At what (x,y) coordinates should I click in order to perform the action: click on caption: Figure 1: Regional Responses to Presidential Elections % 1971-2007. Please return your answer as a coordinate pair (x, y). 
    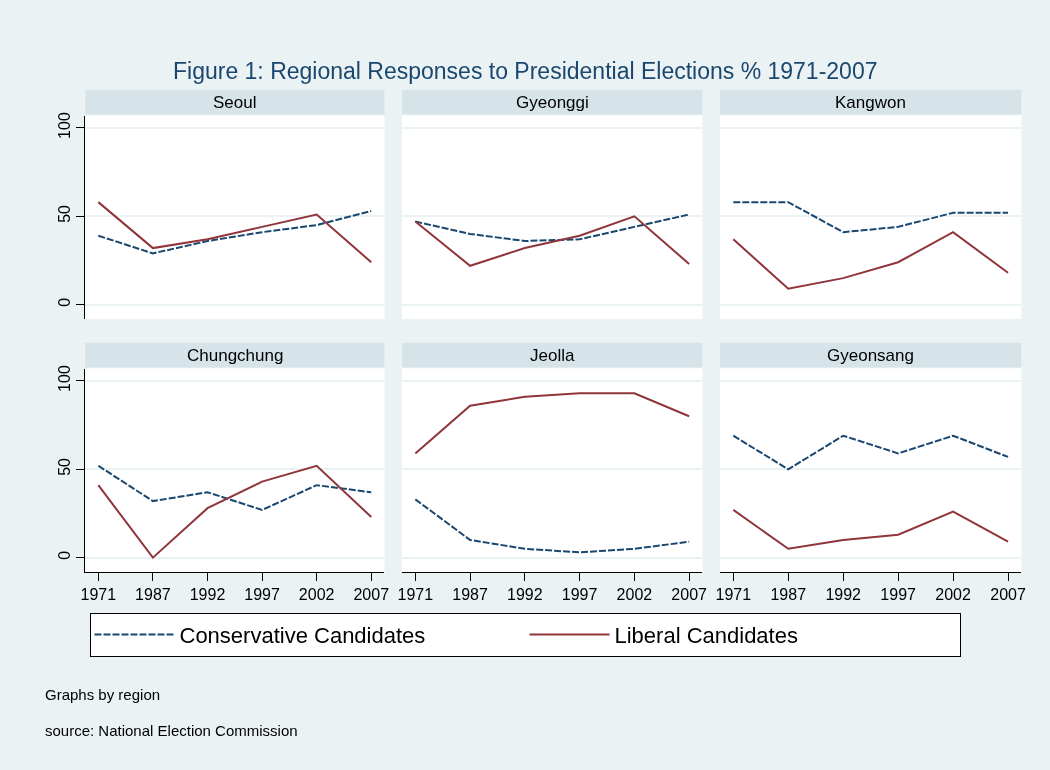
    Looking at the image, I should click on (525, 71).